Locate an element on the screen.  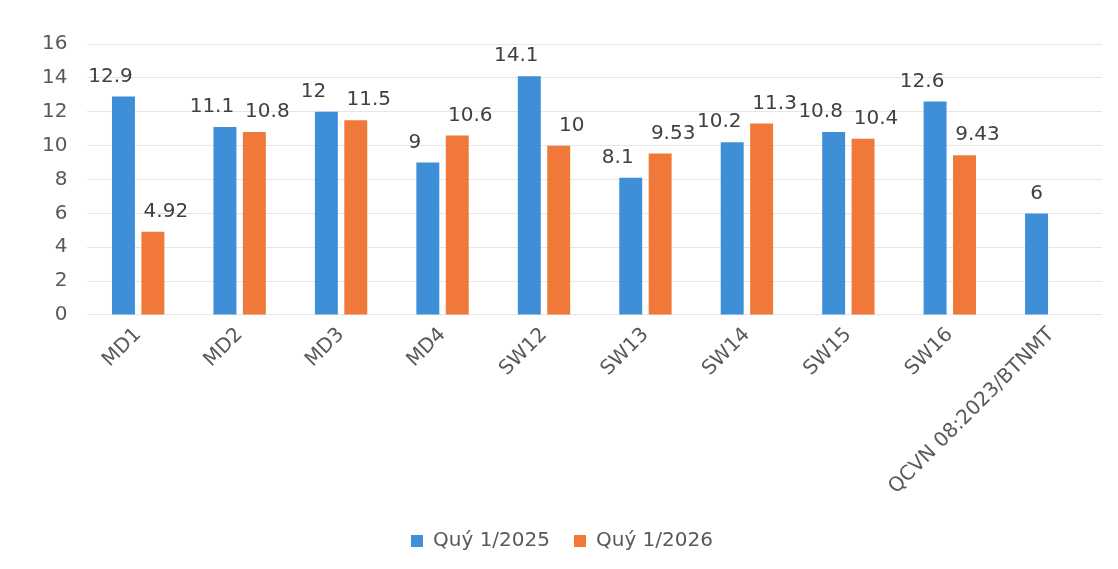
data-label: 10.6 is located at coordinates (470, 113).